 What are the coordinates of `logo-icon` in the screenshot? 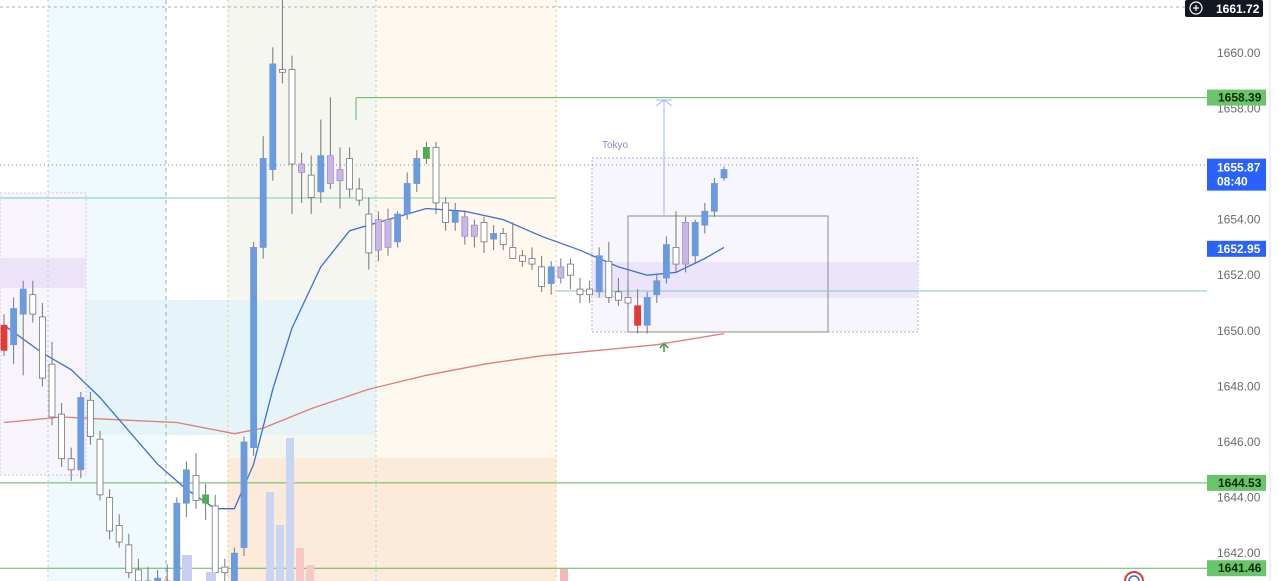 It's located at (1134, 576).